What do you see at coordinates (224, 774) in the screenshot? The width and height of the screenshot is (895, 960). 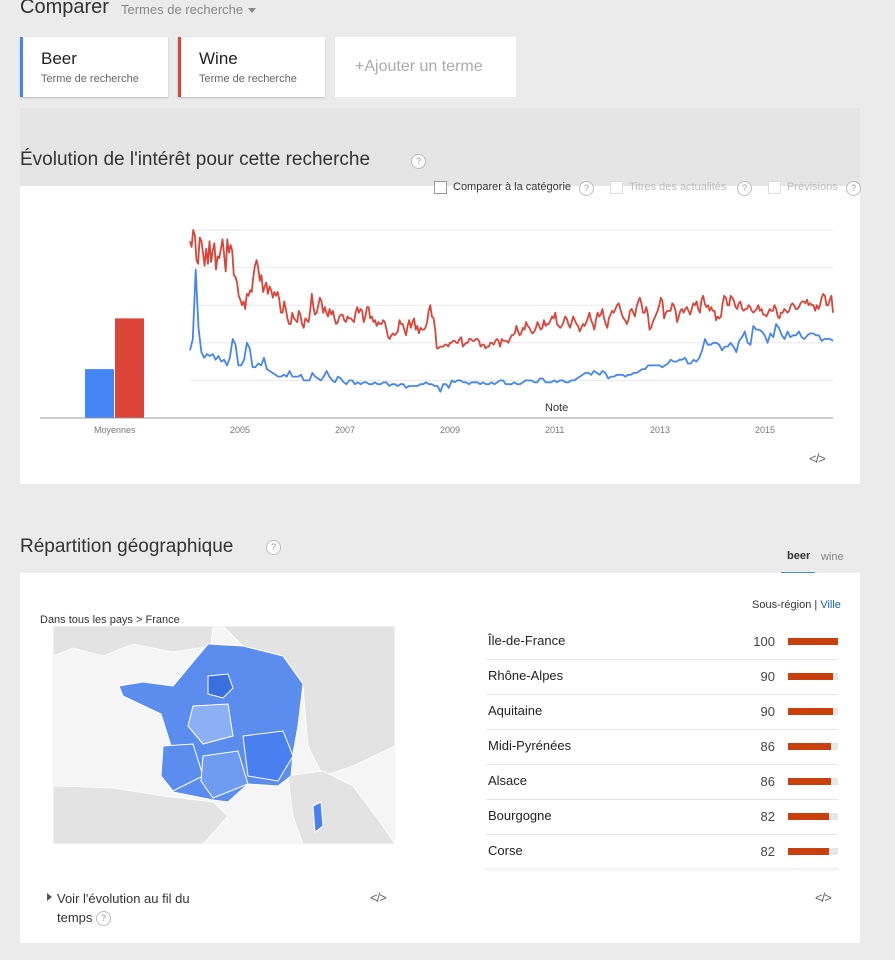 I see `map-midi-pyrenees` at bounding box center [224, 774].